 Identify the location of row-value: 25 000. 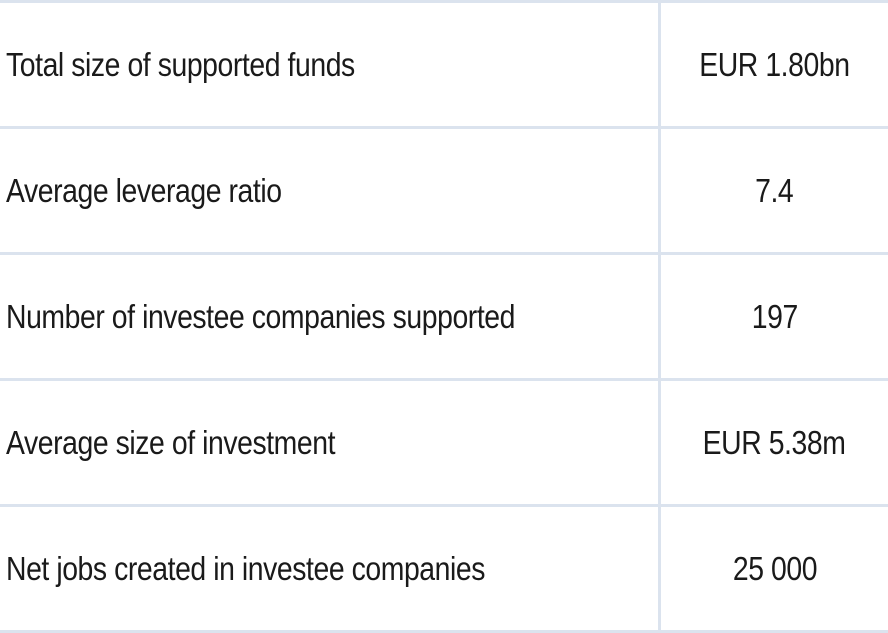
(774, 568).